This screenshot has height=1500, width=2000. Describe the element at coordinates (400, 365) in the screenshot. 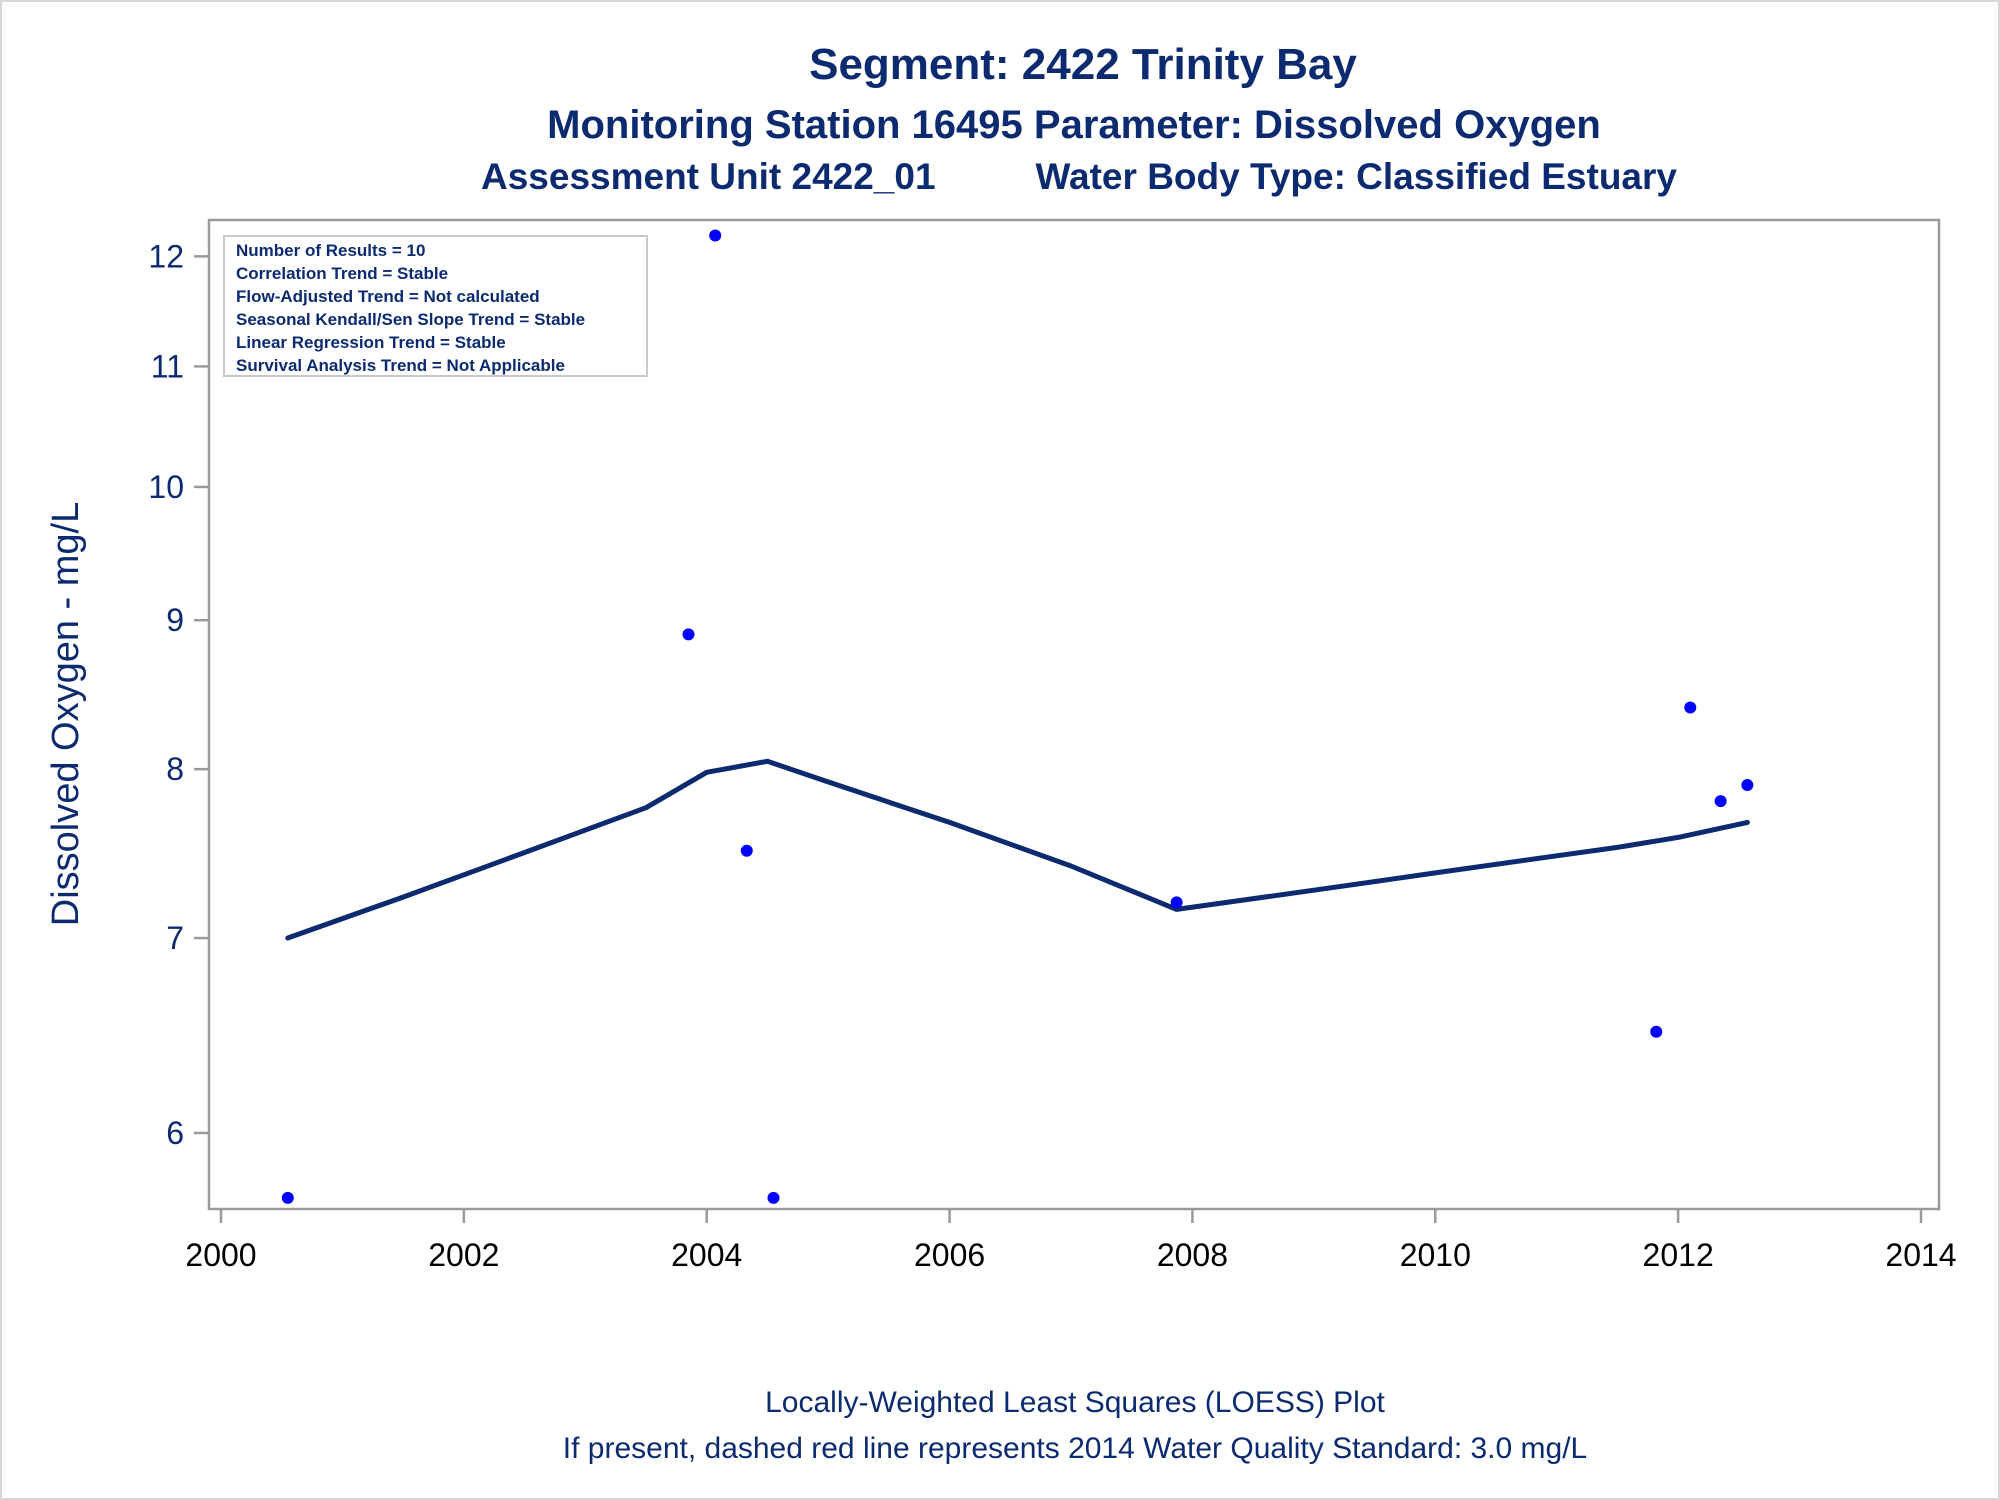

I see `stats-line: Survival Analysis Trend = Not Applicable` at that location.